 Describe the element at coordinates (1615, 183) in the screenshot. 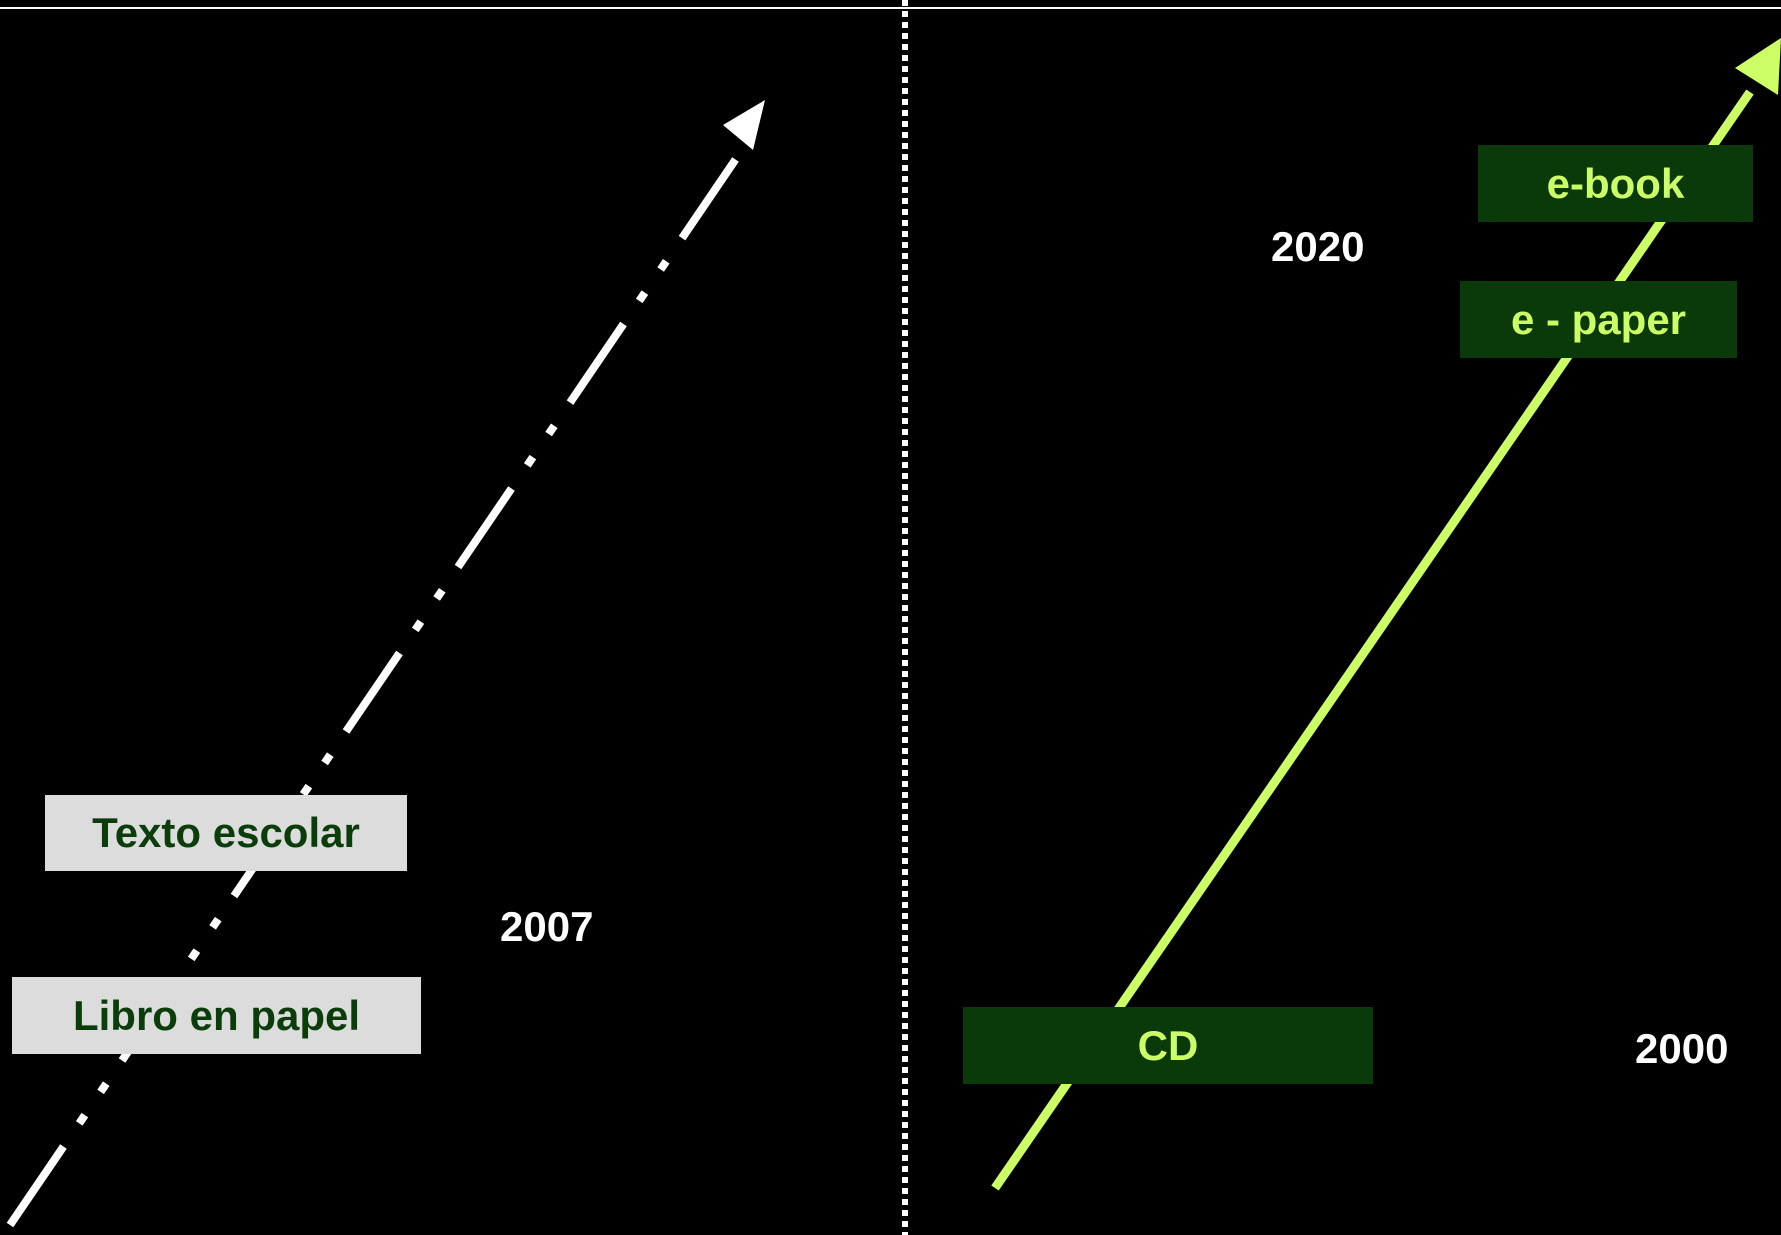

I see `label-e-book: e-book` at that location.